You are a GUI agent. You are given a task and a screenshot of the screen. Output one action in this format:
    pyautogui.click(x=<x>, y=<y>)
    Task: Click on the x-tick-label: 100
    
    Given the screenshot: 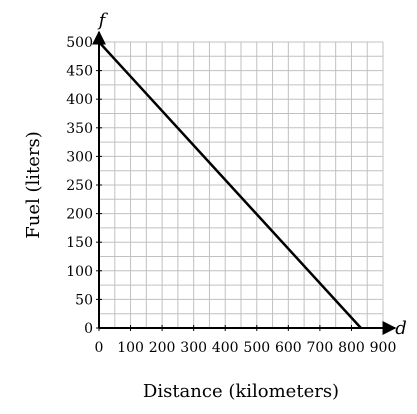 What is the action you would take?
    pyautogui.click(x=130, y=348)
    